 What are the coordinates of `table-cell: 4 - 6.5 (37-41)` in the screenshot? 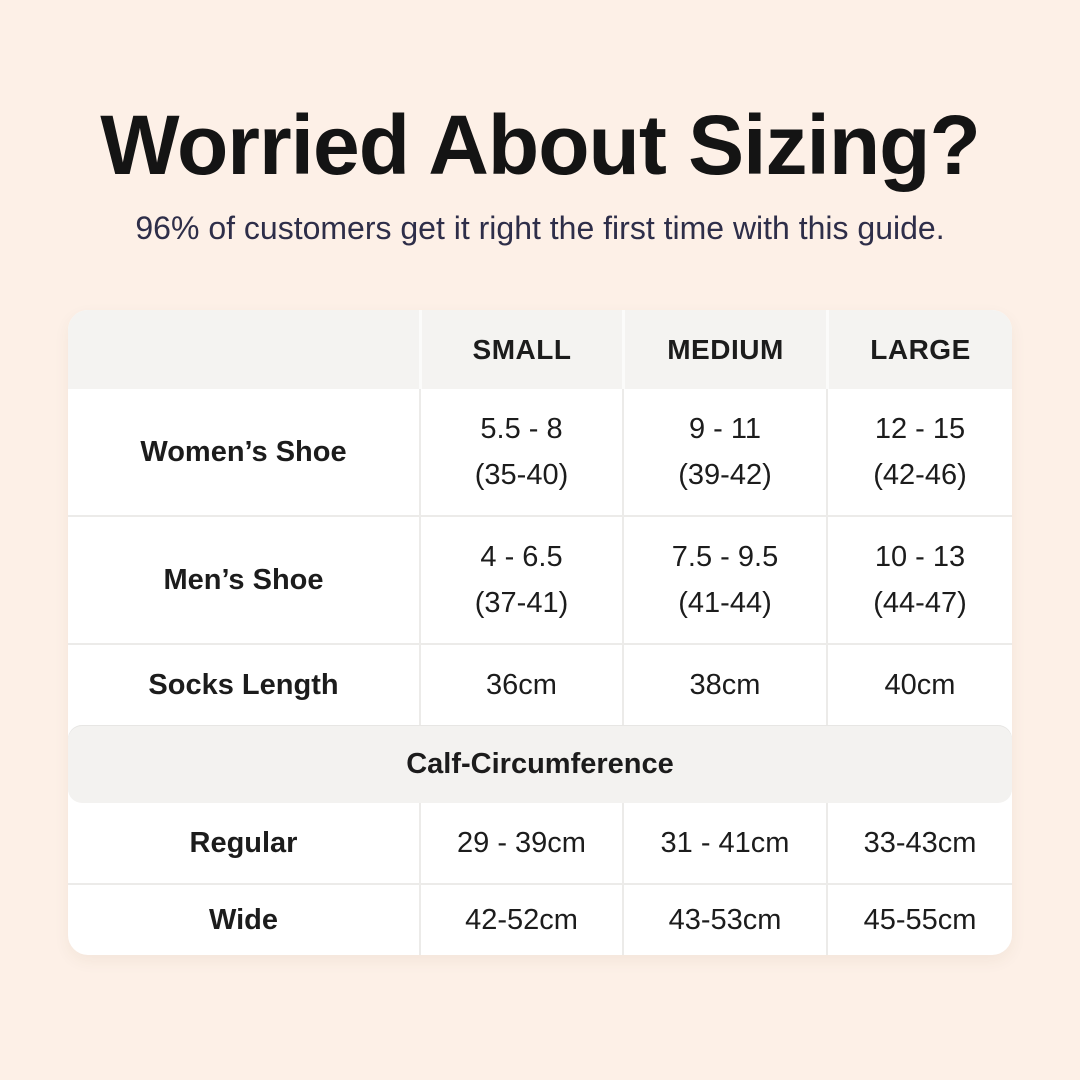 It's located at (520, 580).